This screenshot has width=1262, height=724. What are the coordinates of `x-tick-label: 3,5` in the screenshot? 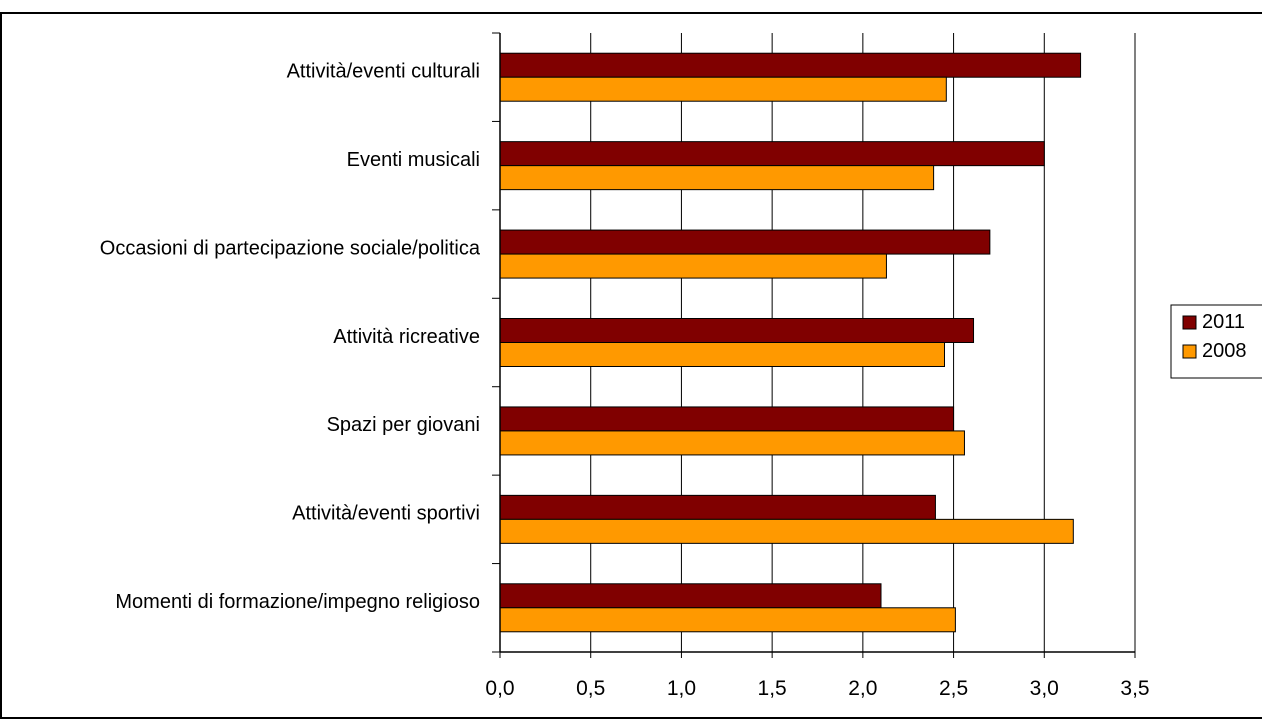 It's located at (1134, 688).